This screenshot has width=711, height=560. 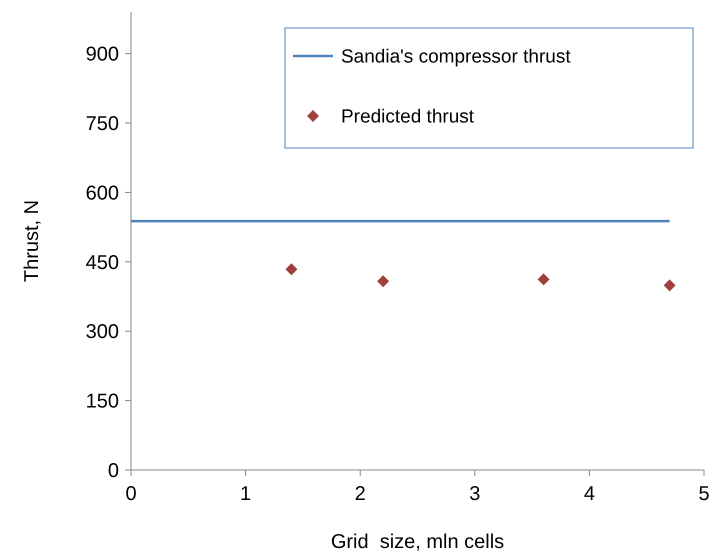 What do you see at coordinates (102, 55) in the screenshot?
I see `y-tick-label: 900` at bounding box center [102, 55].